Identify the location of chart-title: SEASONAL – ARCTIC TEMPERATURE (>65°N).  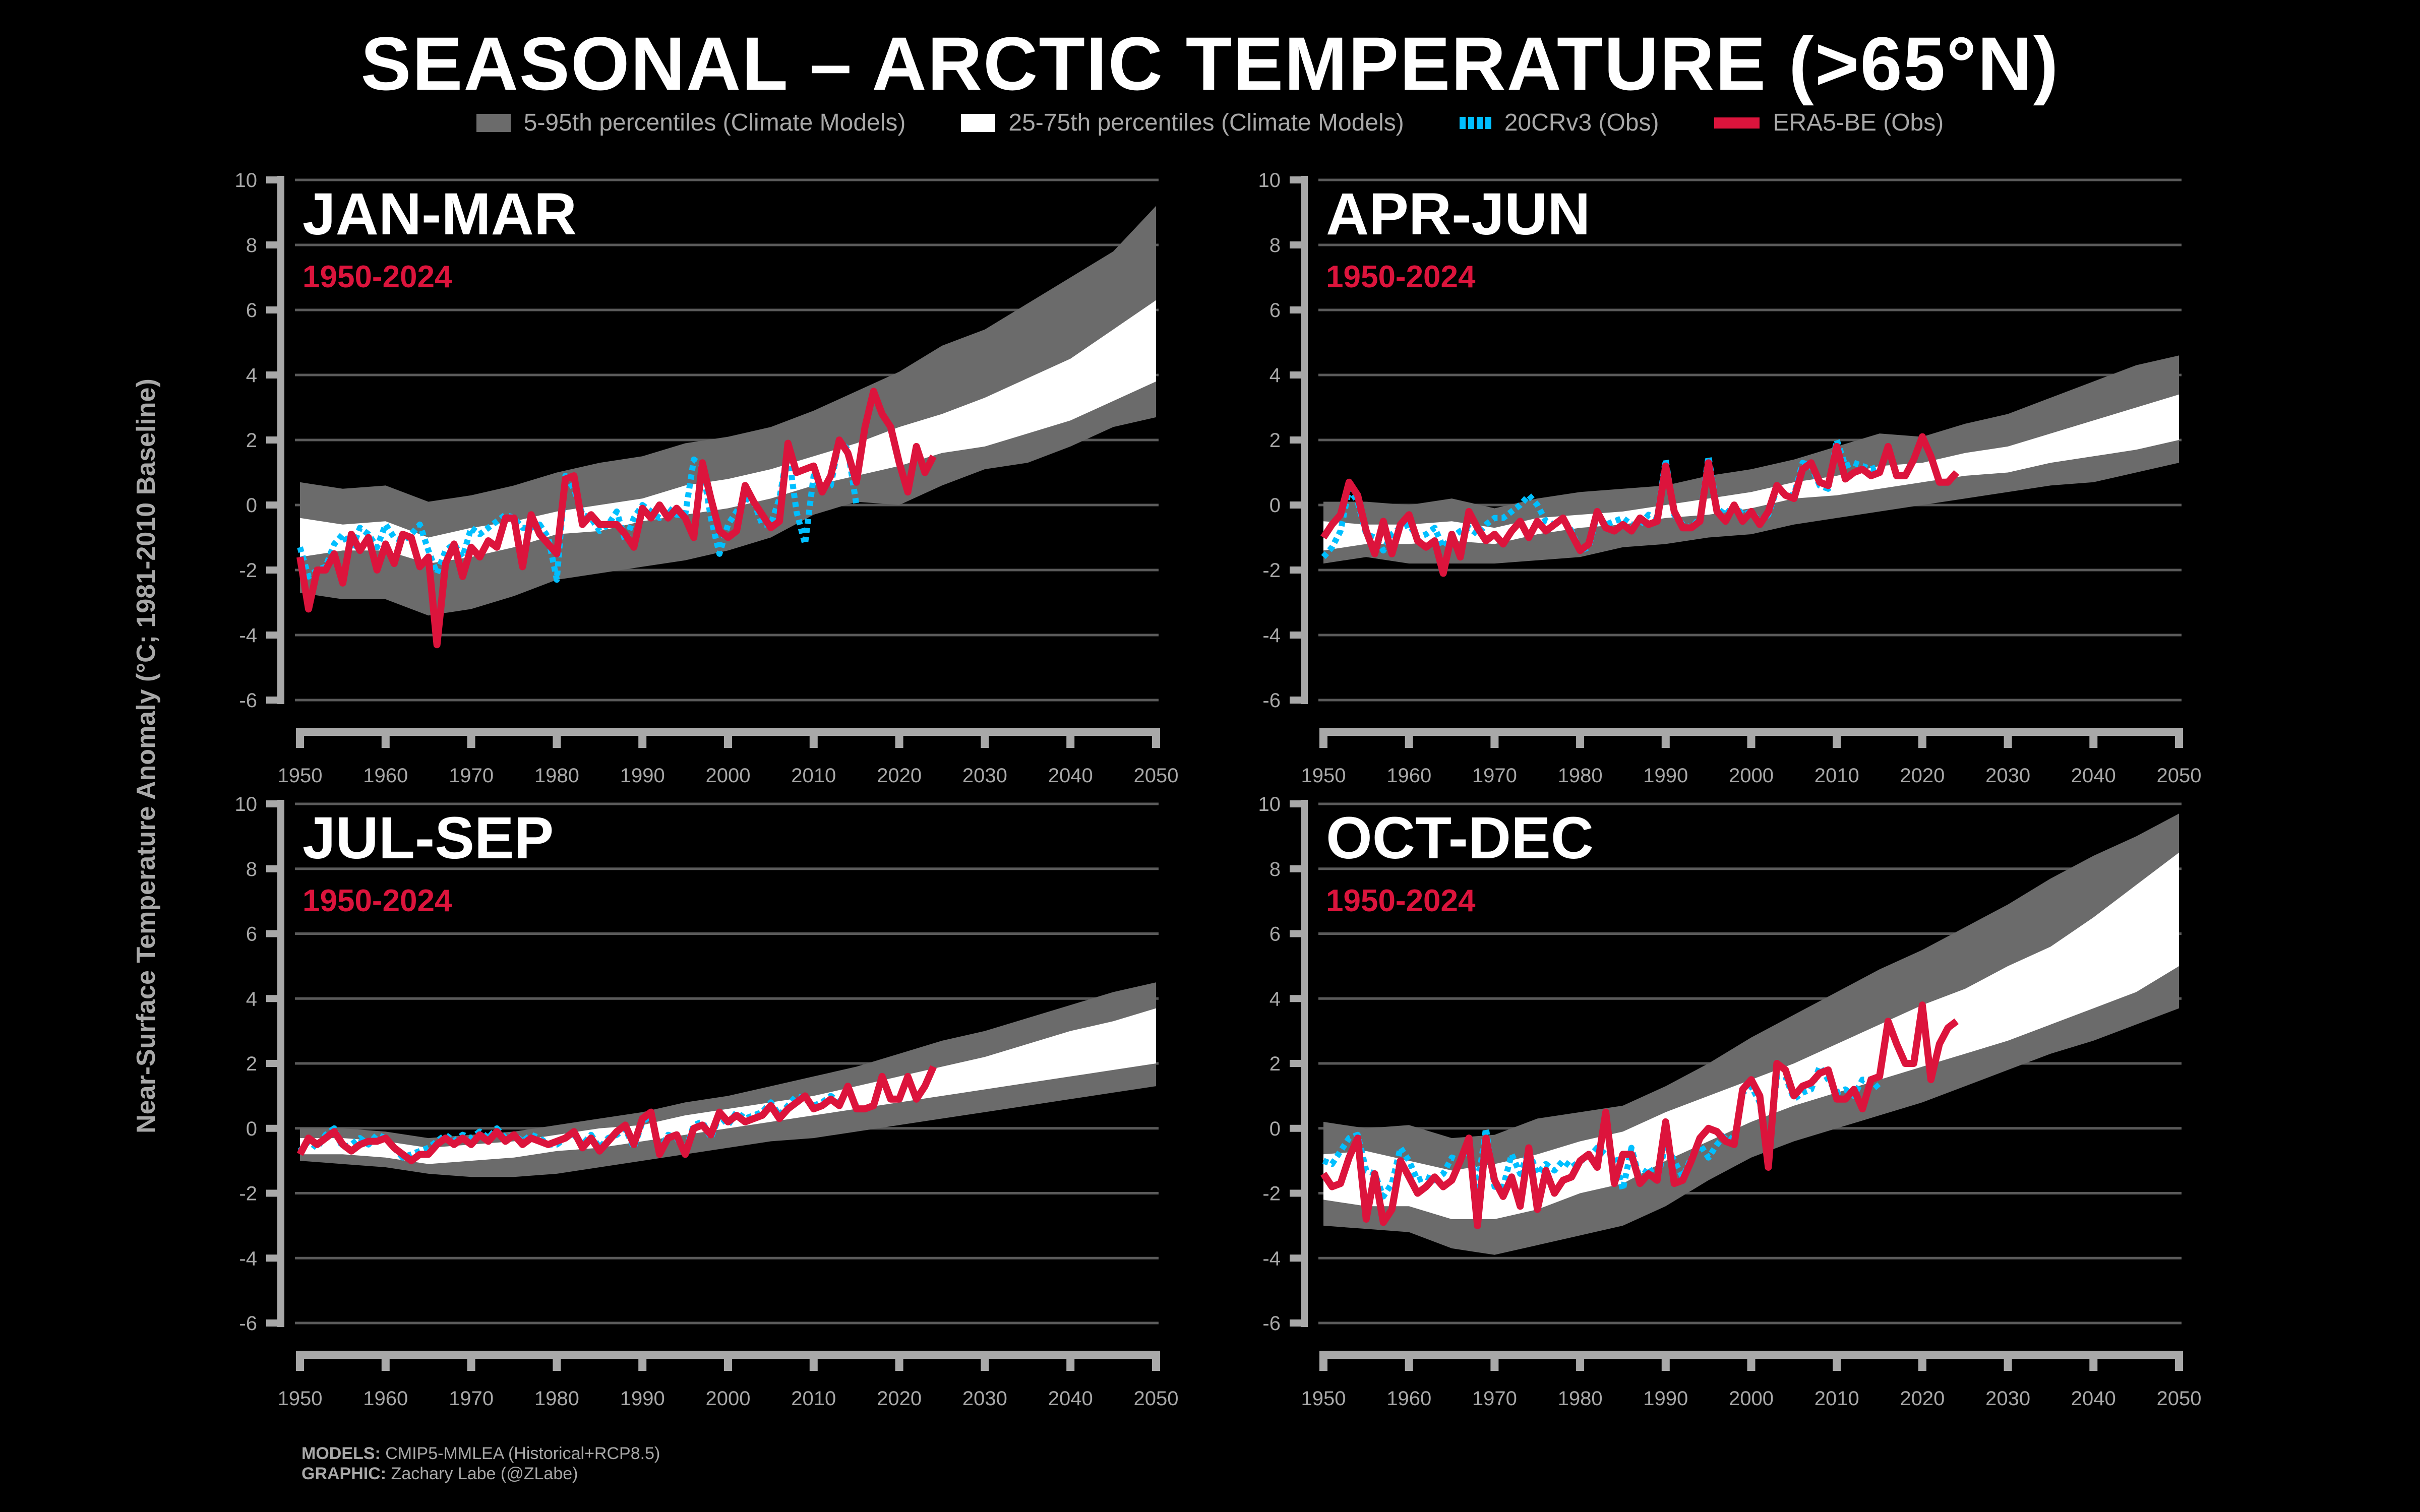
(1210, 63).